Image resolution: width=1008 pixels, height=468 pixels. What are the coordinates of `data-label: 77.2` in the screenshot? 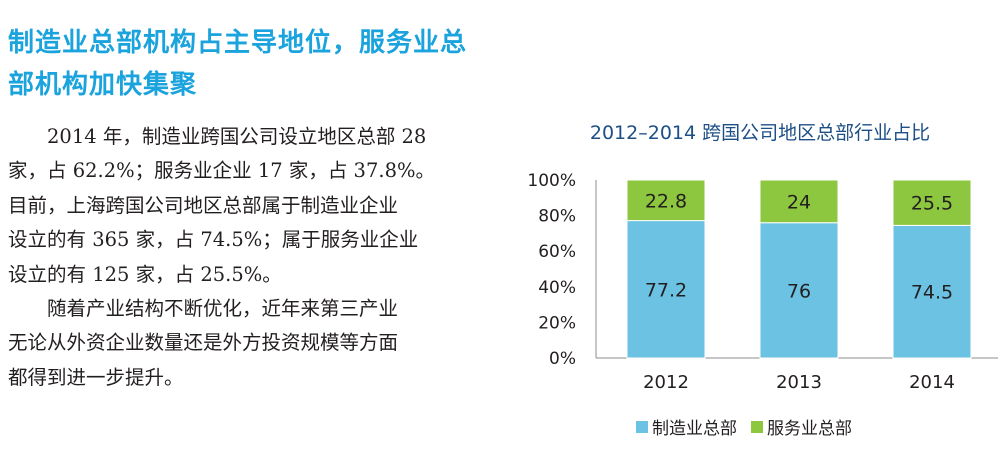 It's located at (666, 290).